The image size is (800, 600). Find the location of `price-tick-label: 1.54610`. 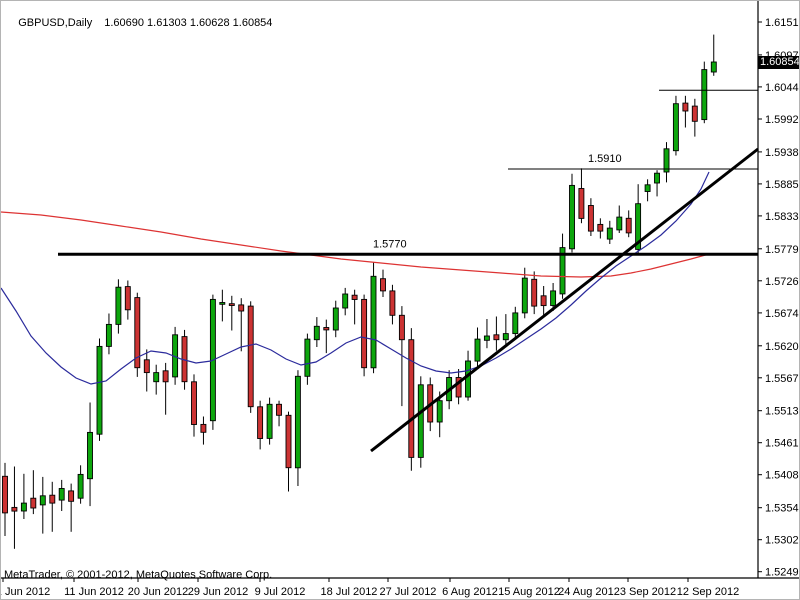

price-tick-label: 1.54610 is located at coordinates (782, 444).